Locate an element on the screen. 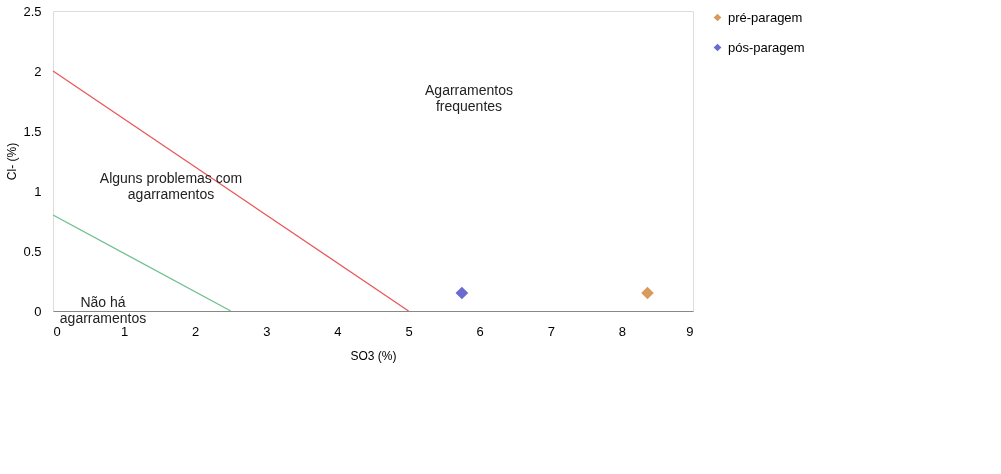 This screenshot has width=1001, height=474. legend-label: pós-paragem is located at coordinates (766, 47).